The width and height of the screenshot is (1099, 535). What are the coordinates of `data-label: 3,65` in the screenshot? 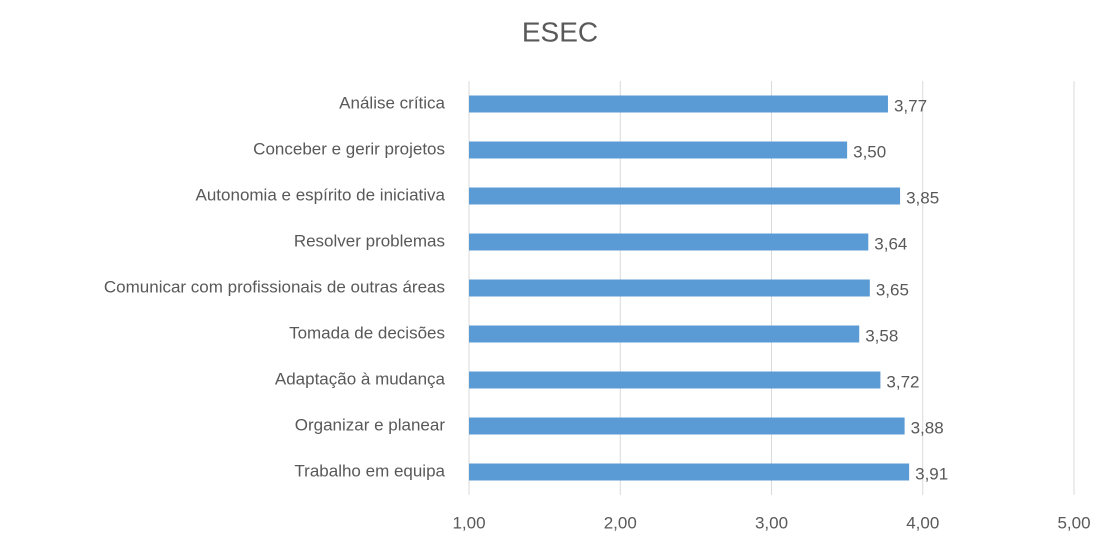 It's located at (892, 289).